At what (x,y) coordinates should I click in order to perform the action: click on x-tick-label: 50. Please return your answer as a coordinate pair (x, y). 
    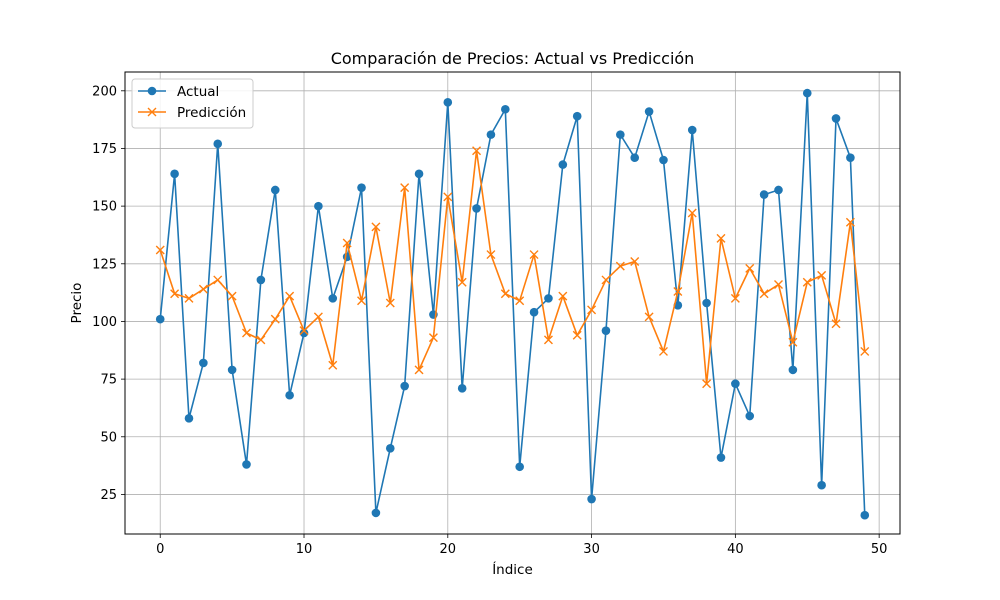
    Looking at the image, I should click on (879, 549).